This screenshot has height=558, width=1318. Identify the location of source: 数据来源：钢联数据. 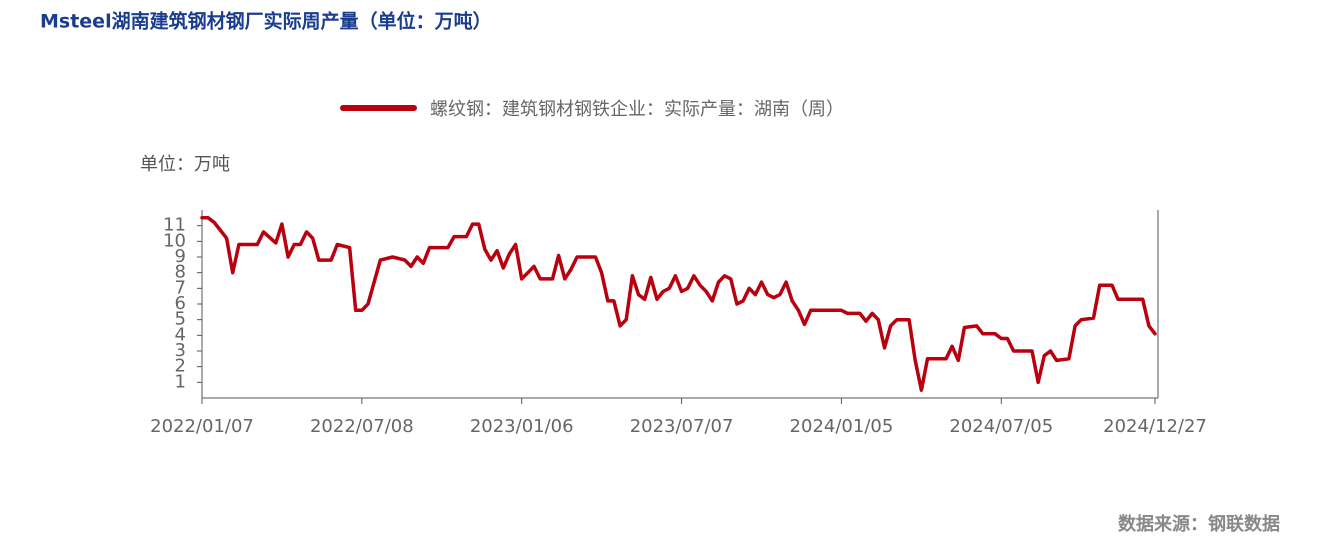
(1199, 524).